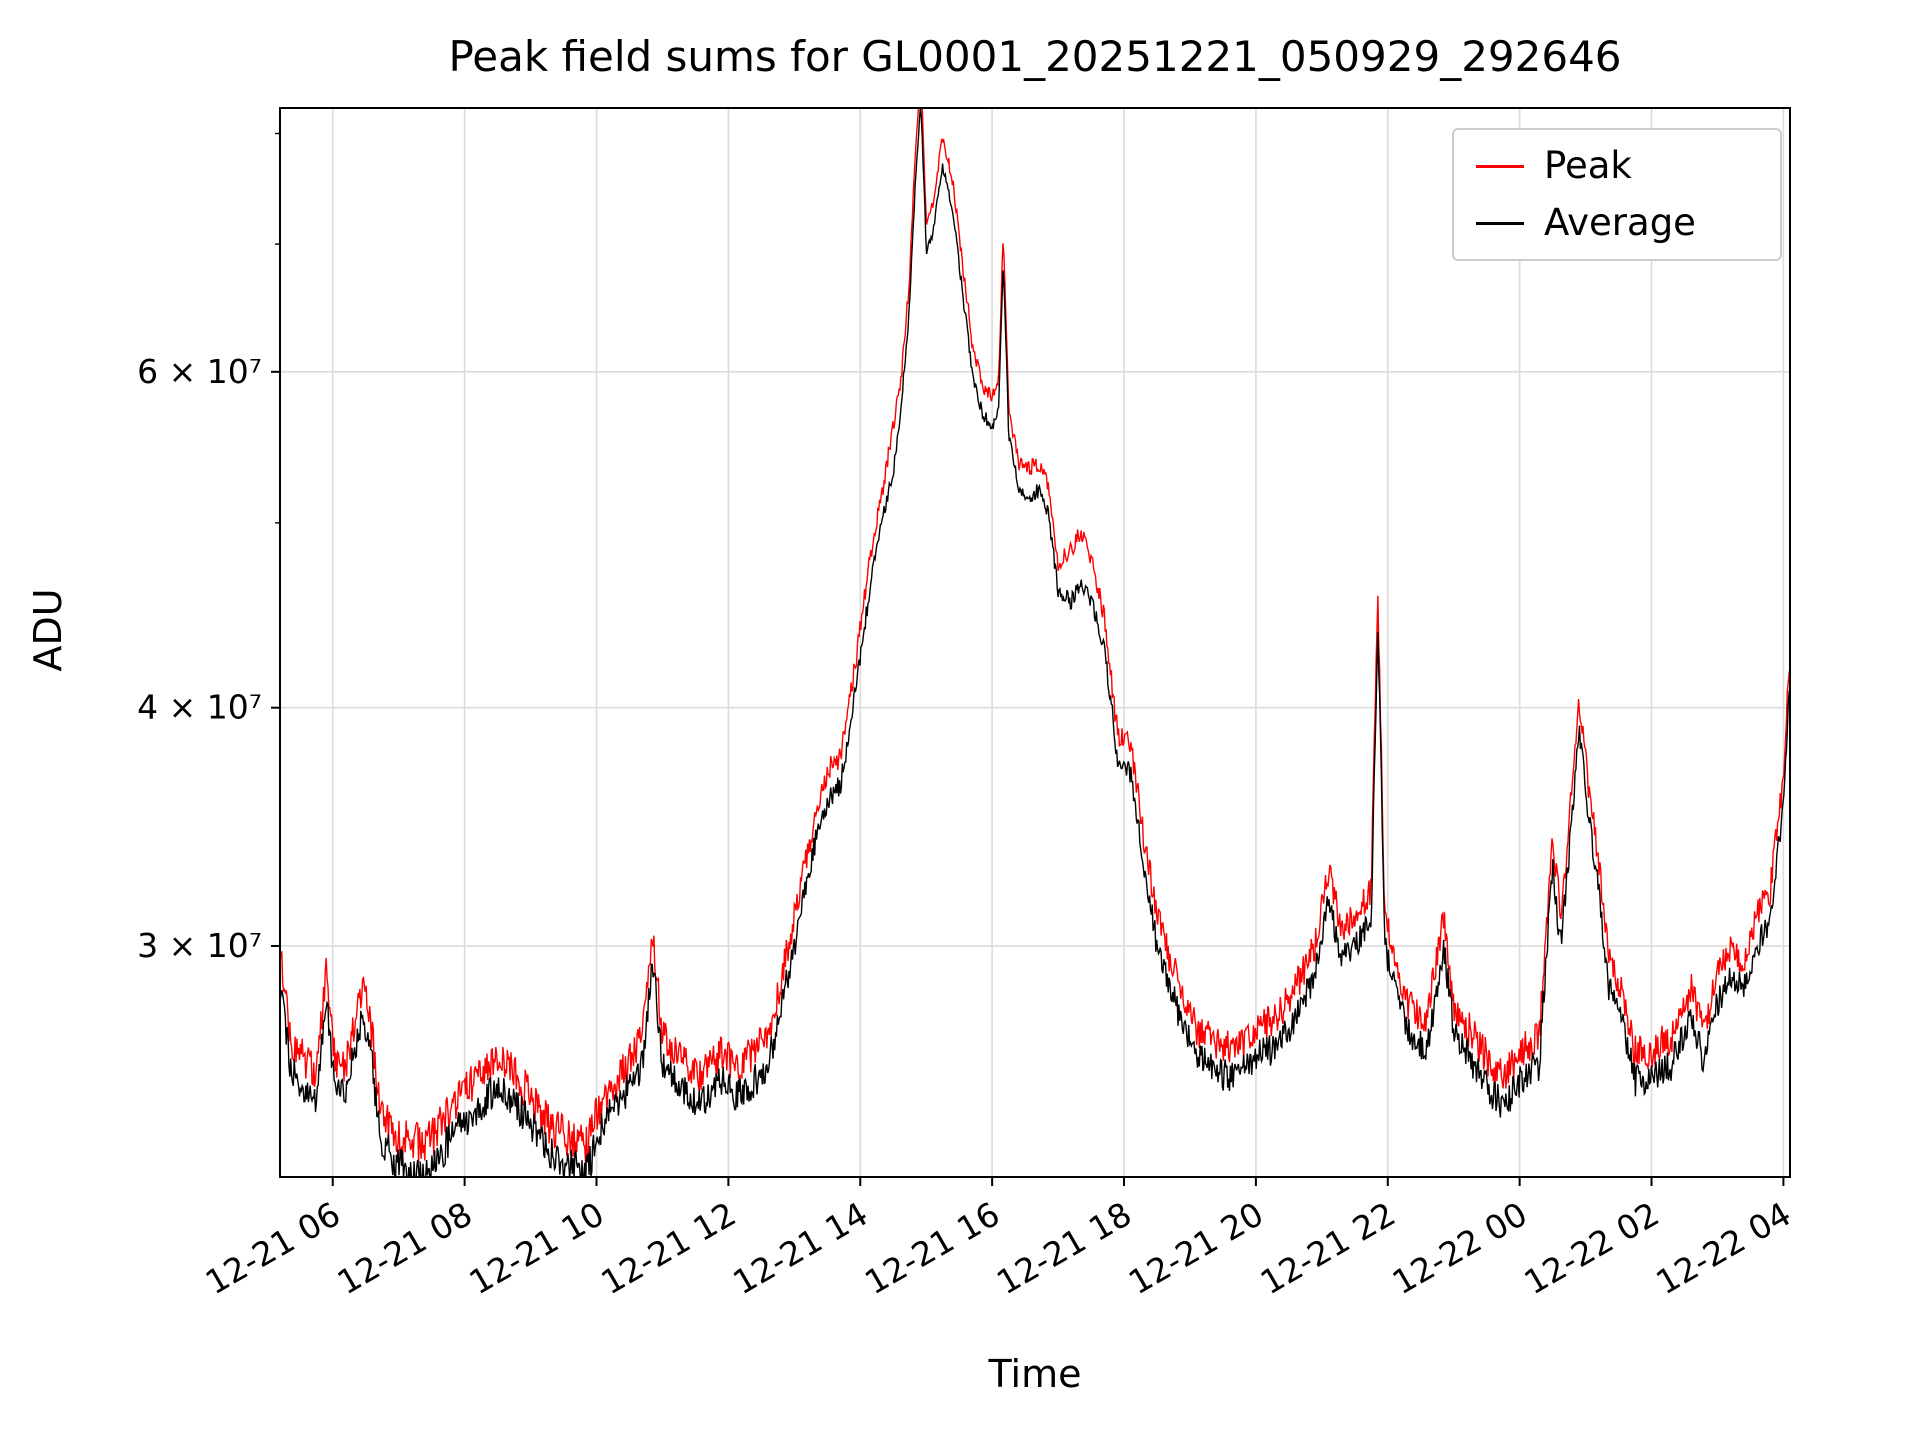  I want to click on y-tick-label: 3 × 10⁷, so click(199, 945).